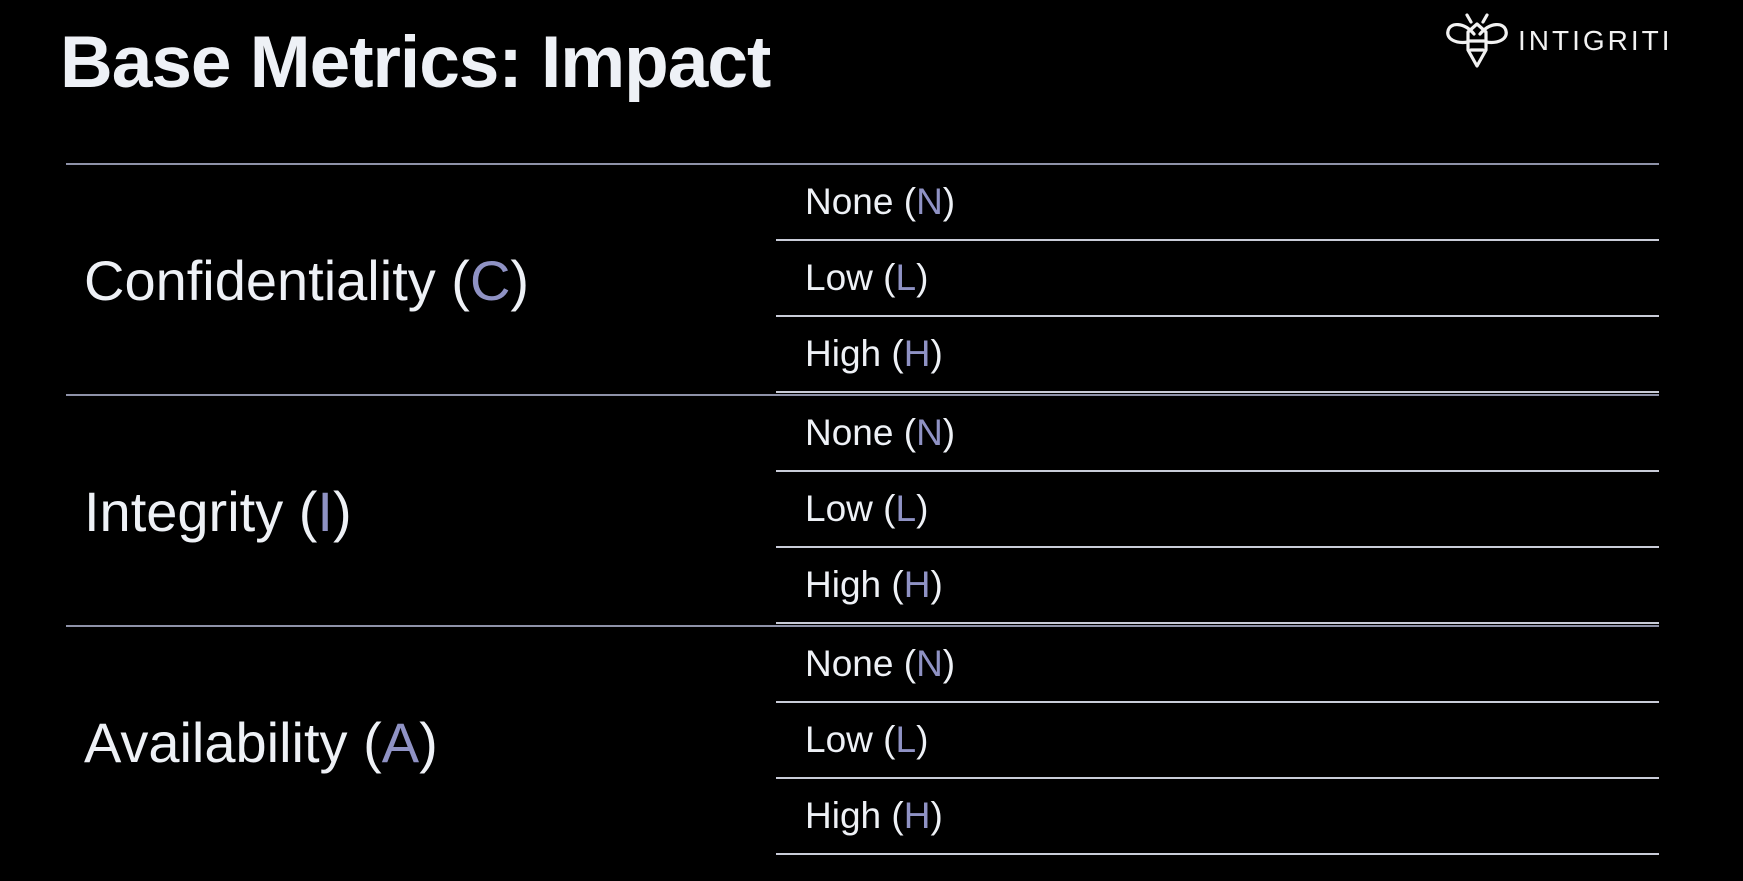 This screenshot has height=881, width=1743. I want to click on slide-title: Base Metrics: Impact, so click(415, 62).